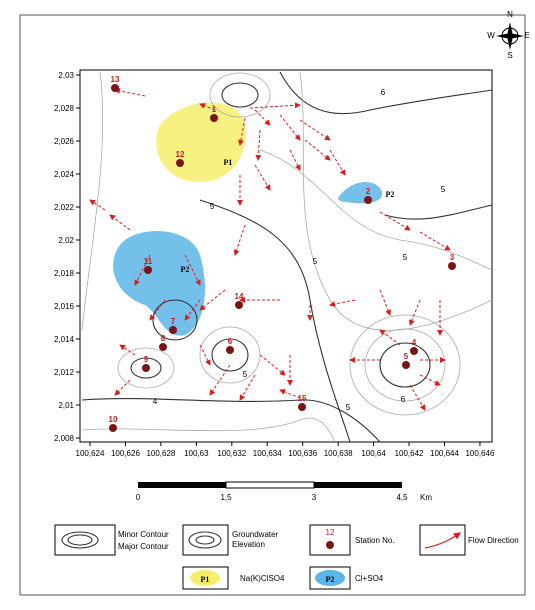  What do you see at coordinates (163, 338) in the screenshot?
I see `station-label: 8` at bounding box center [163, 338].